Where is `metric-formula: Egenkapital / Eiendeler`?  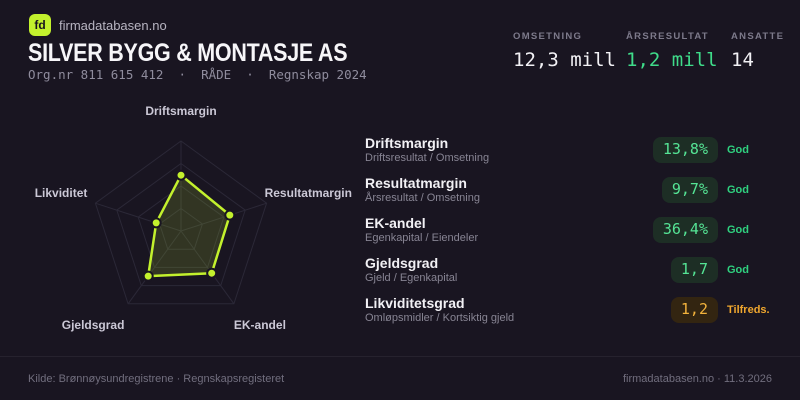
metric-formula: Egenkapital / Eiendeler is located at coordinates (422, 238).